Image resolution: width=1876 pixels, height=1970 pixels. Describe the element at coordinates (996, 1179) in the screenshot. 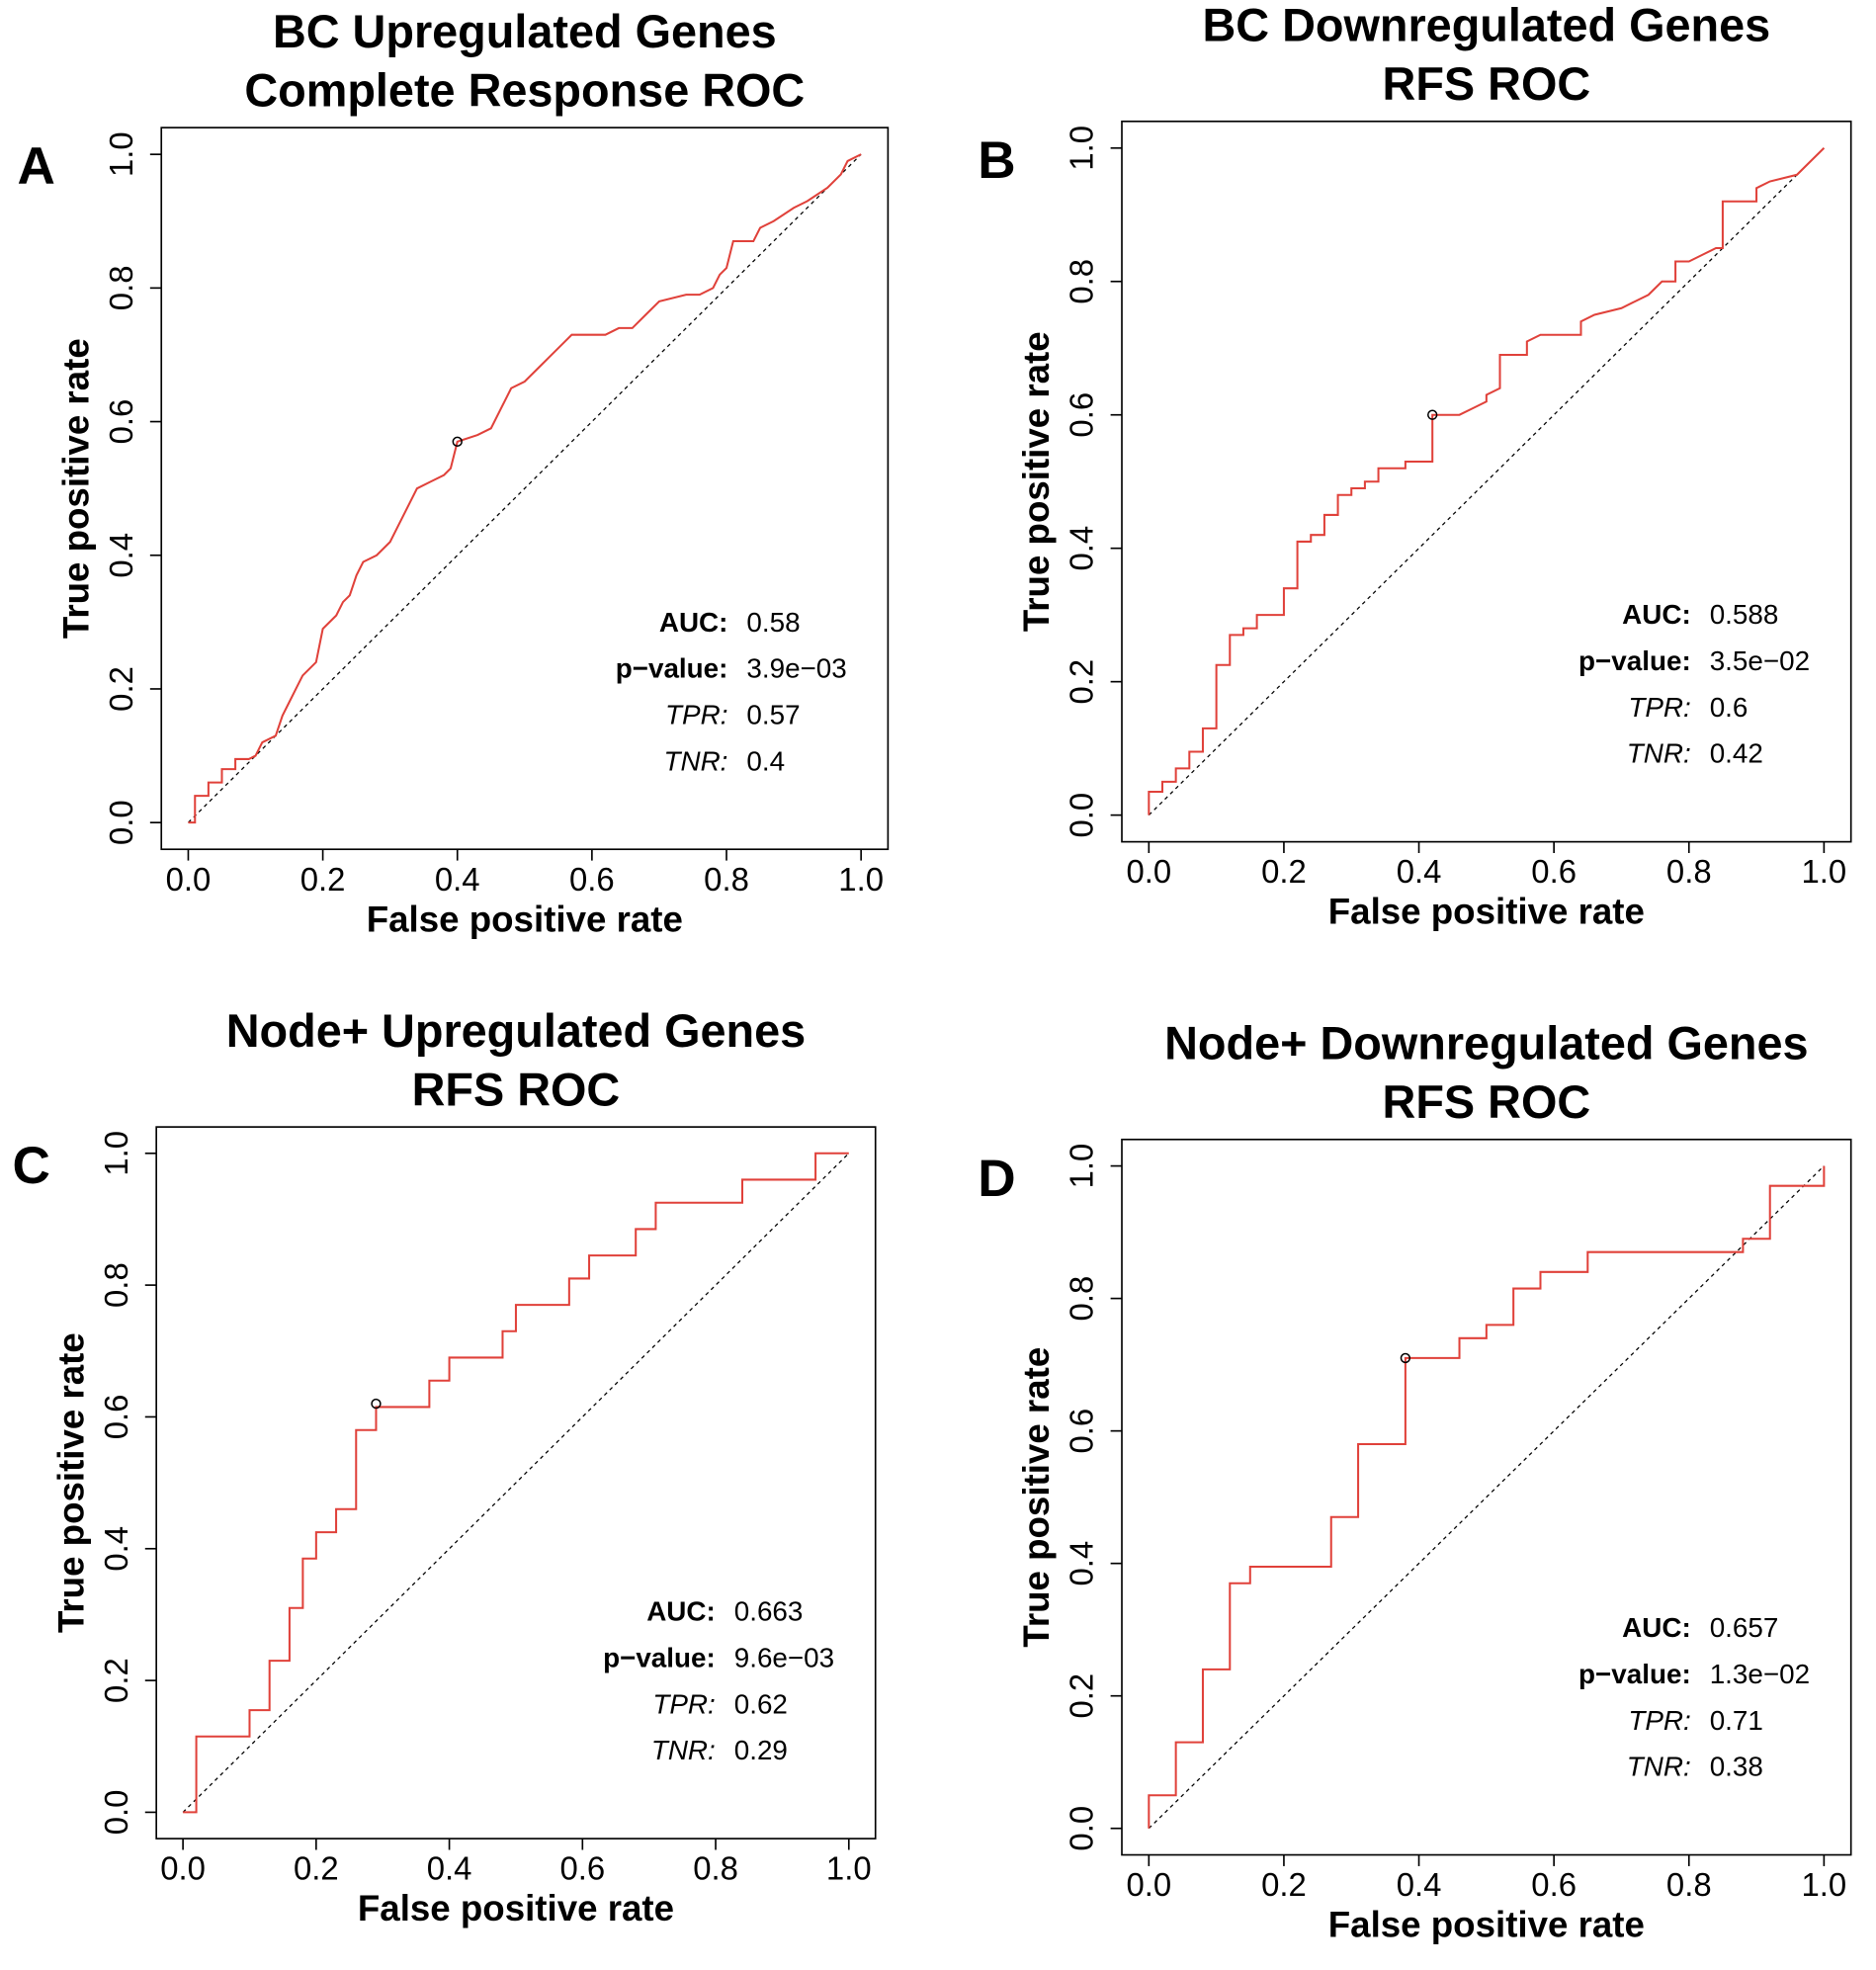

I see `panel-letter: D` at that location.